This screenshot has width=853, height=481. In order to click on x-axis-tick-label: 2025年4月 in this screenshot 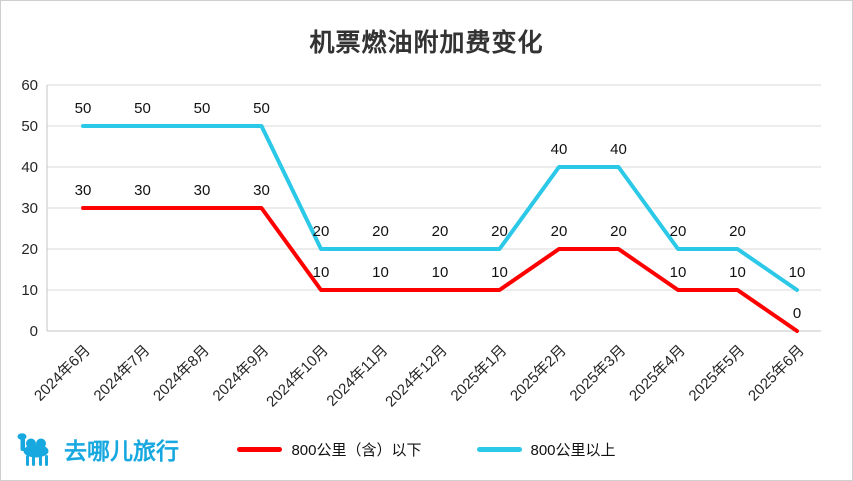, I will do `click(657, 373)`.